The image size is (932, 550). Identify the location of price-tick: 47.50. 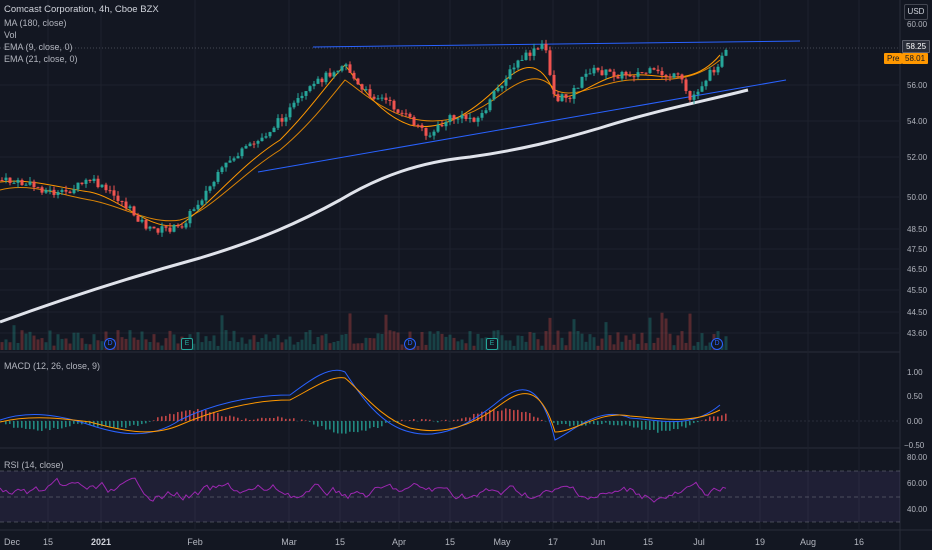
(917, 249).